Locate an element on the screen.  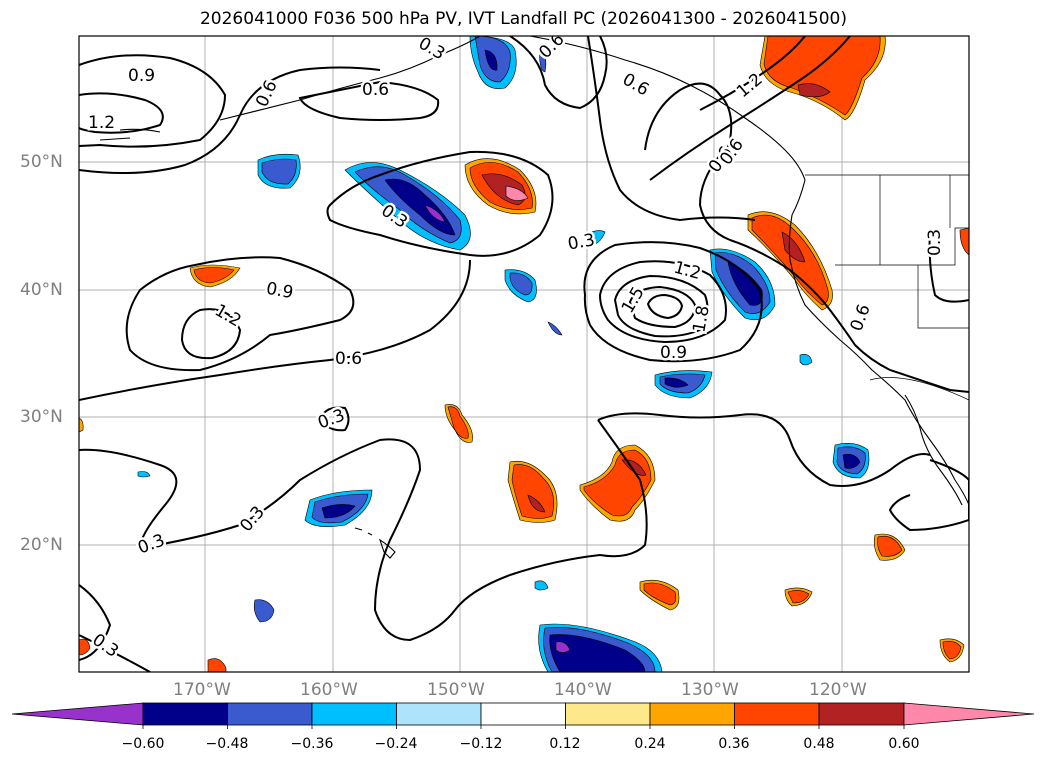
contour-0p6-band is located at coordinates (275, 330).